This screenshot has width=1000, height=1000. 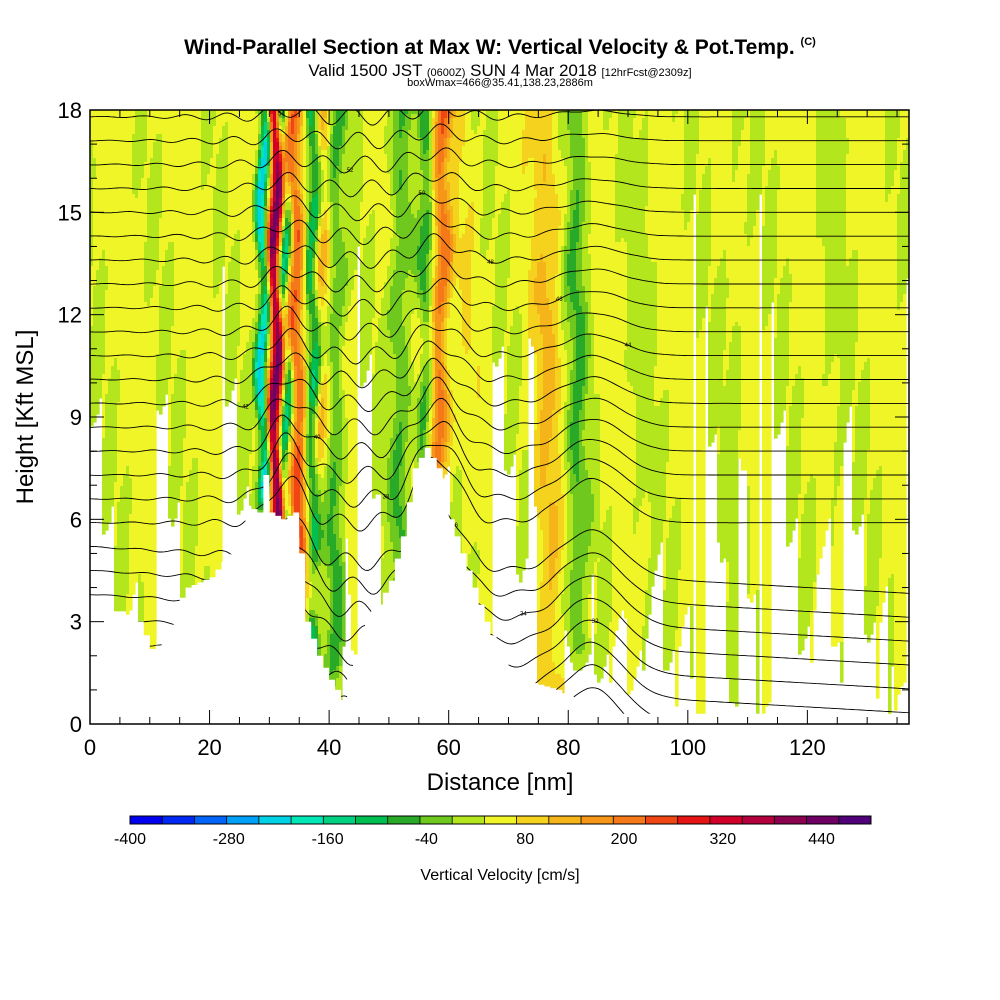 What do you see at coordinates (426, 839) in the screenshot?
I see `colorbar-tick-label: -40` at bounding box center [426, 839].